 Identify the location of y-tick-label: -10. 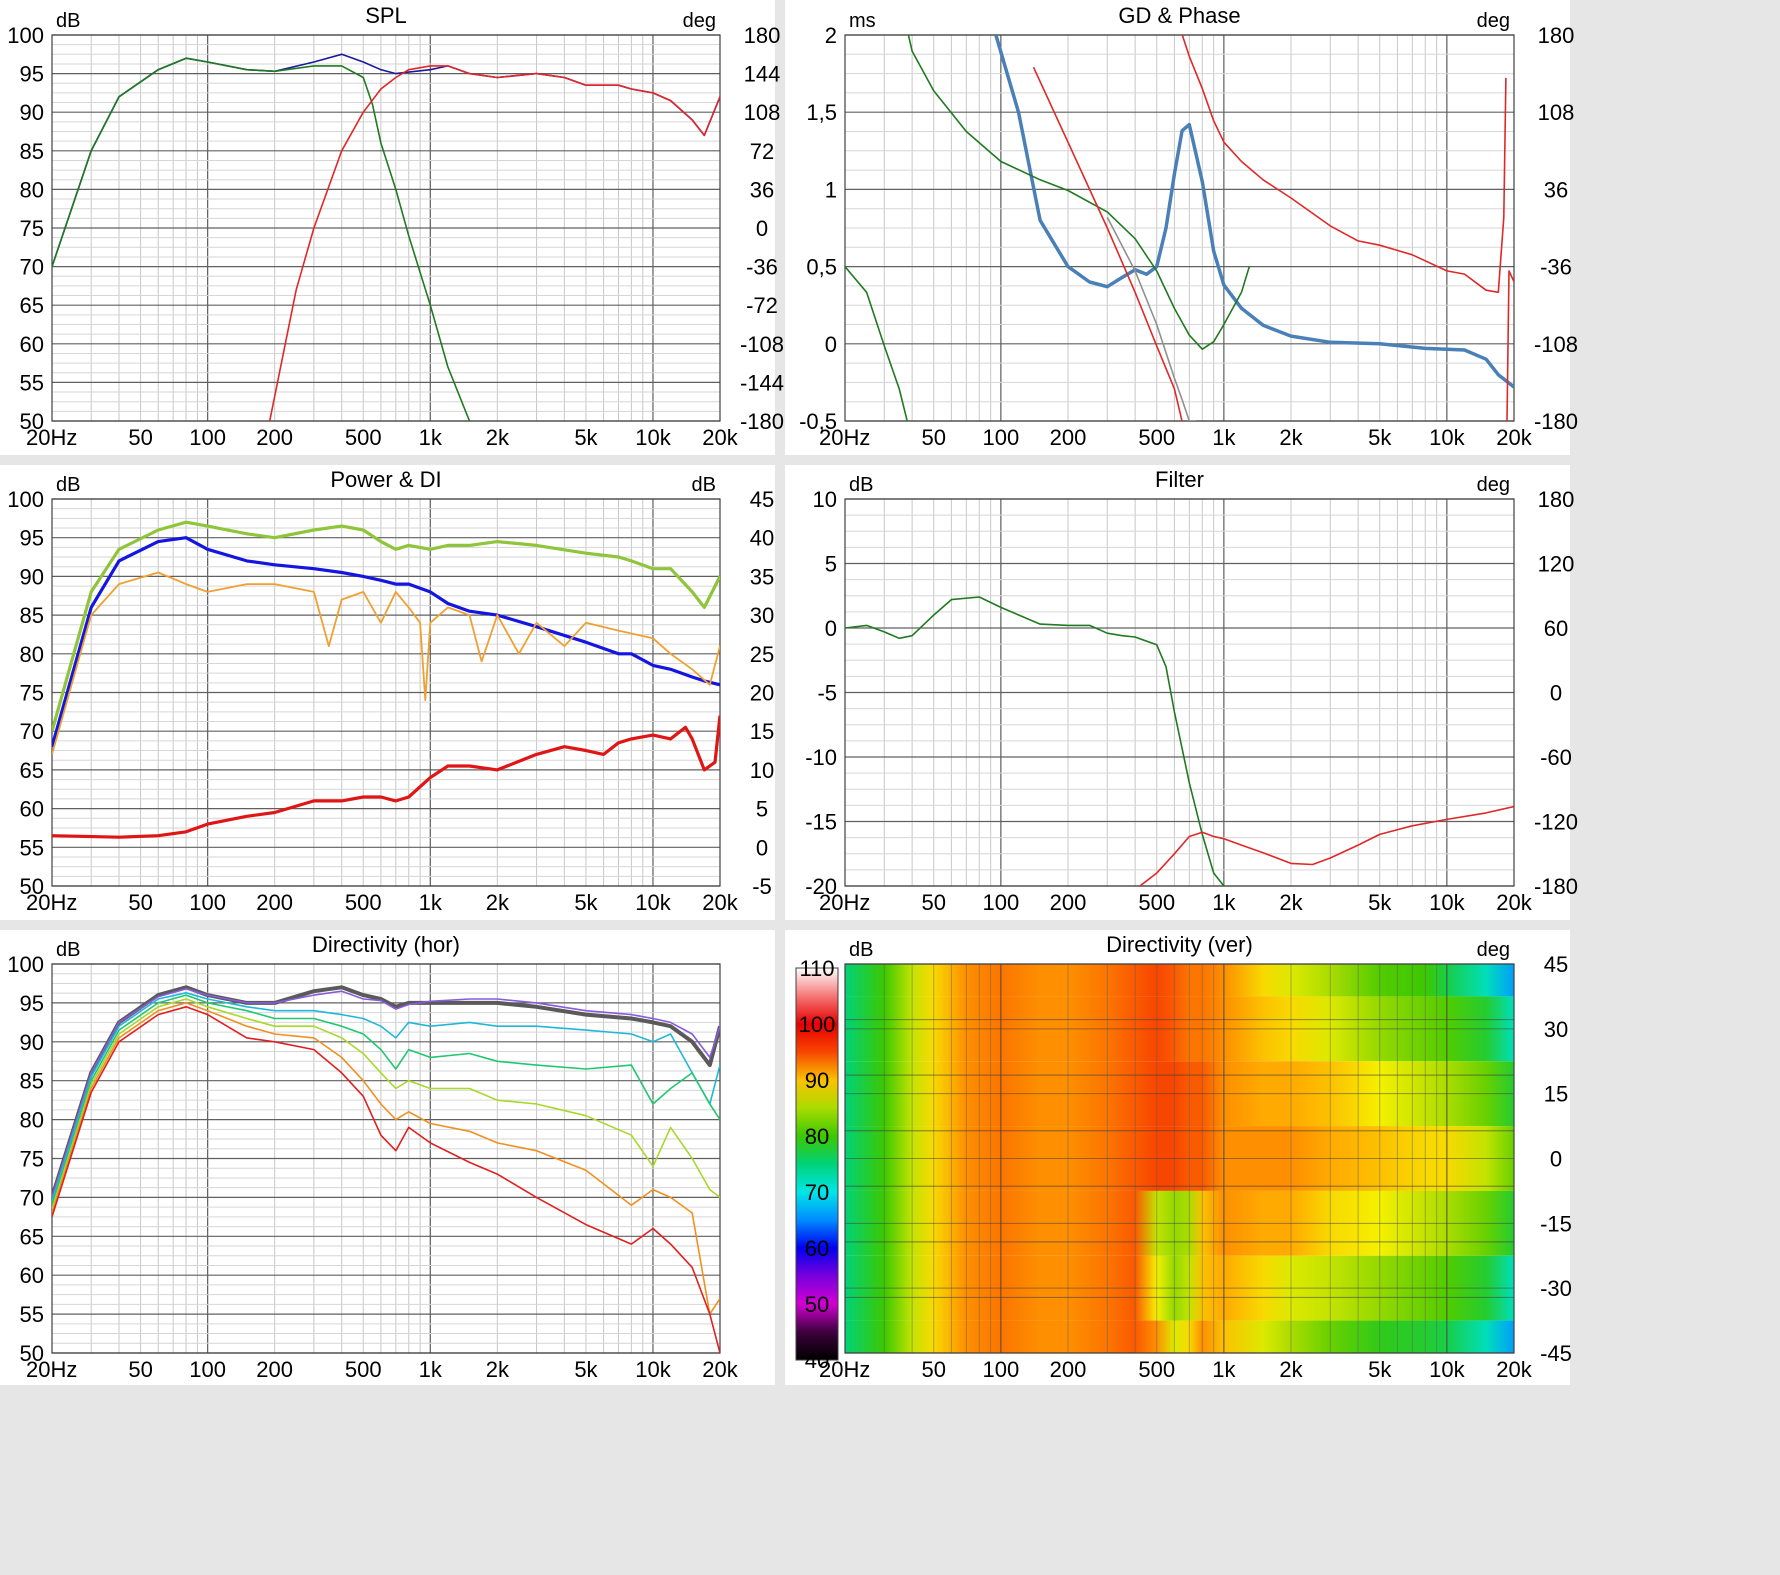
(821, 757).